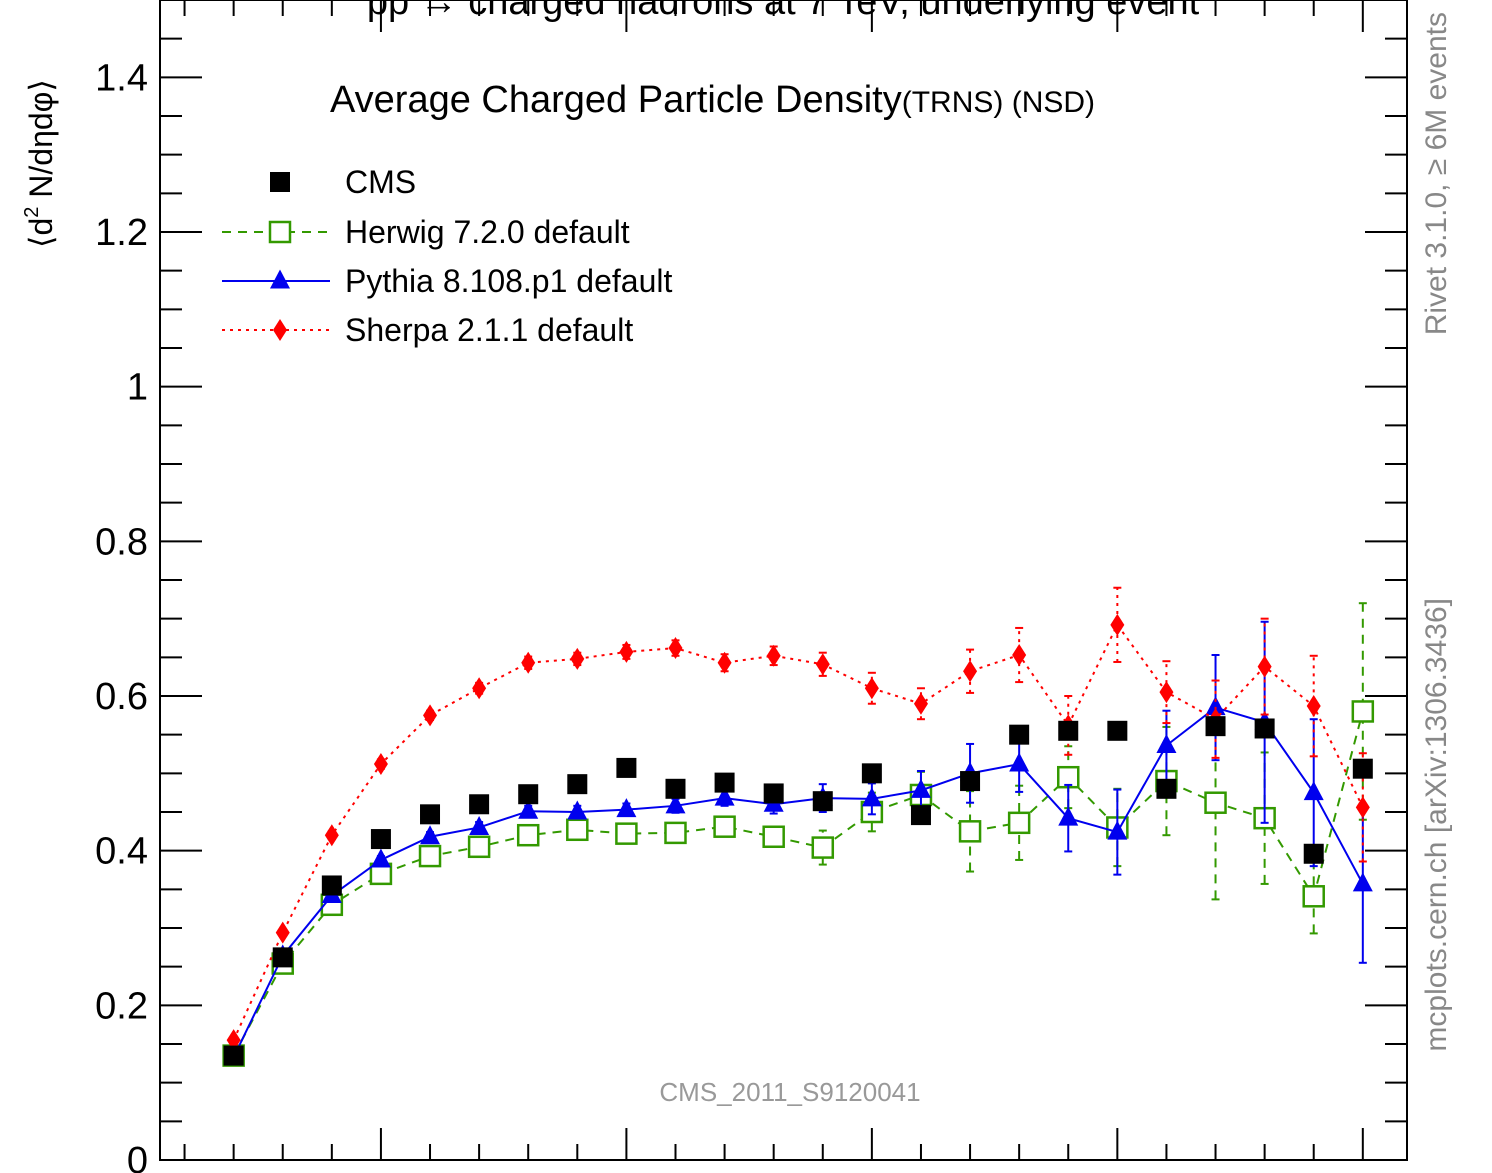 Image resolution: width=1492 pixels, height=1173 pixels. I want to click on y-tick-label: 1, so click(137, 388).